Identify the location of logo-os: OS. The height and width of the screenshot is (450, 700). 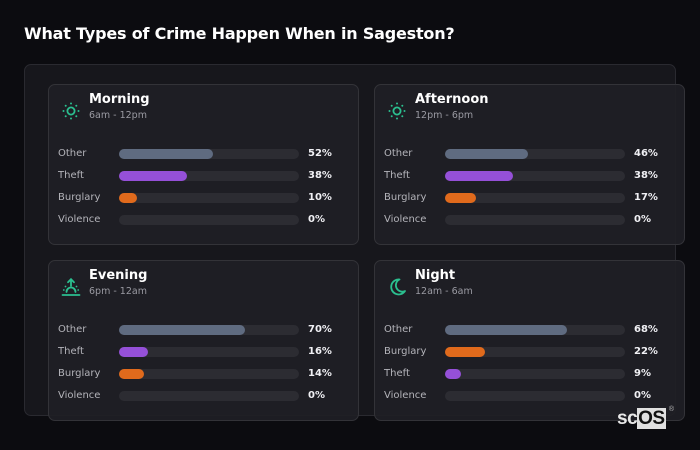
(651, 418).